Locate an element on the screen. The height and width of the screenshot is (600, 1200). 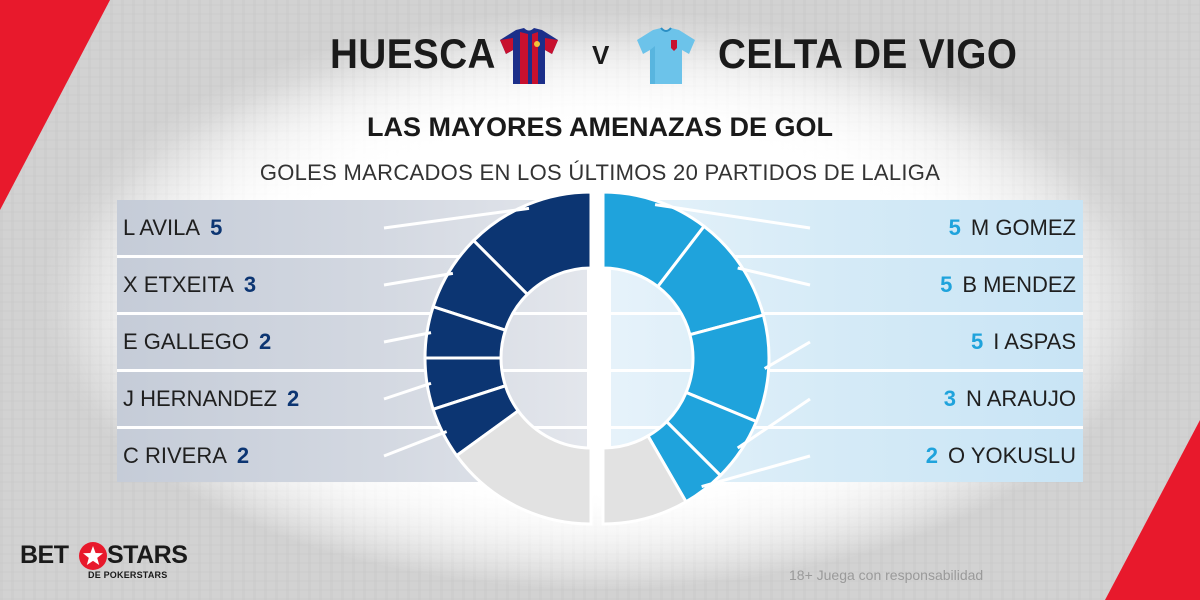
away-team-name: CELTA DE VIGO is located at coordinates (868, 53).